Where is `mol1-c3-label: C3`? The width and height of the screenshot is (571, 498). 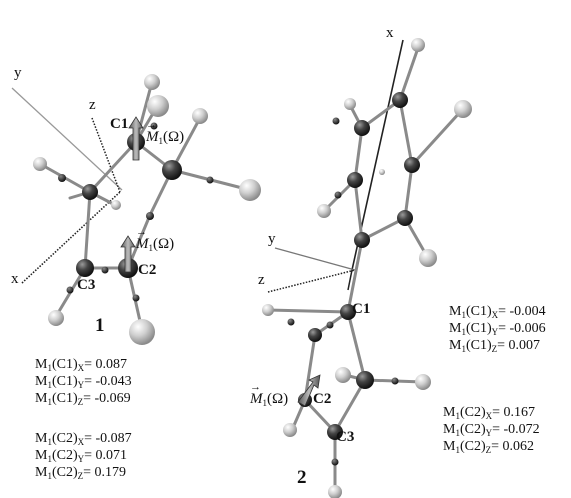 mol1-c3-label: C3 is located at coordinates (86, 285).